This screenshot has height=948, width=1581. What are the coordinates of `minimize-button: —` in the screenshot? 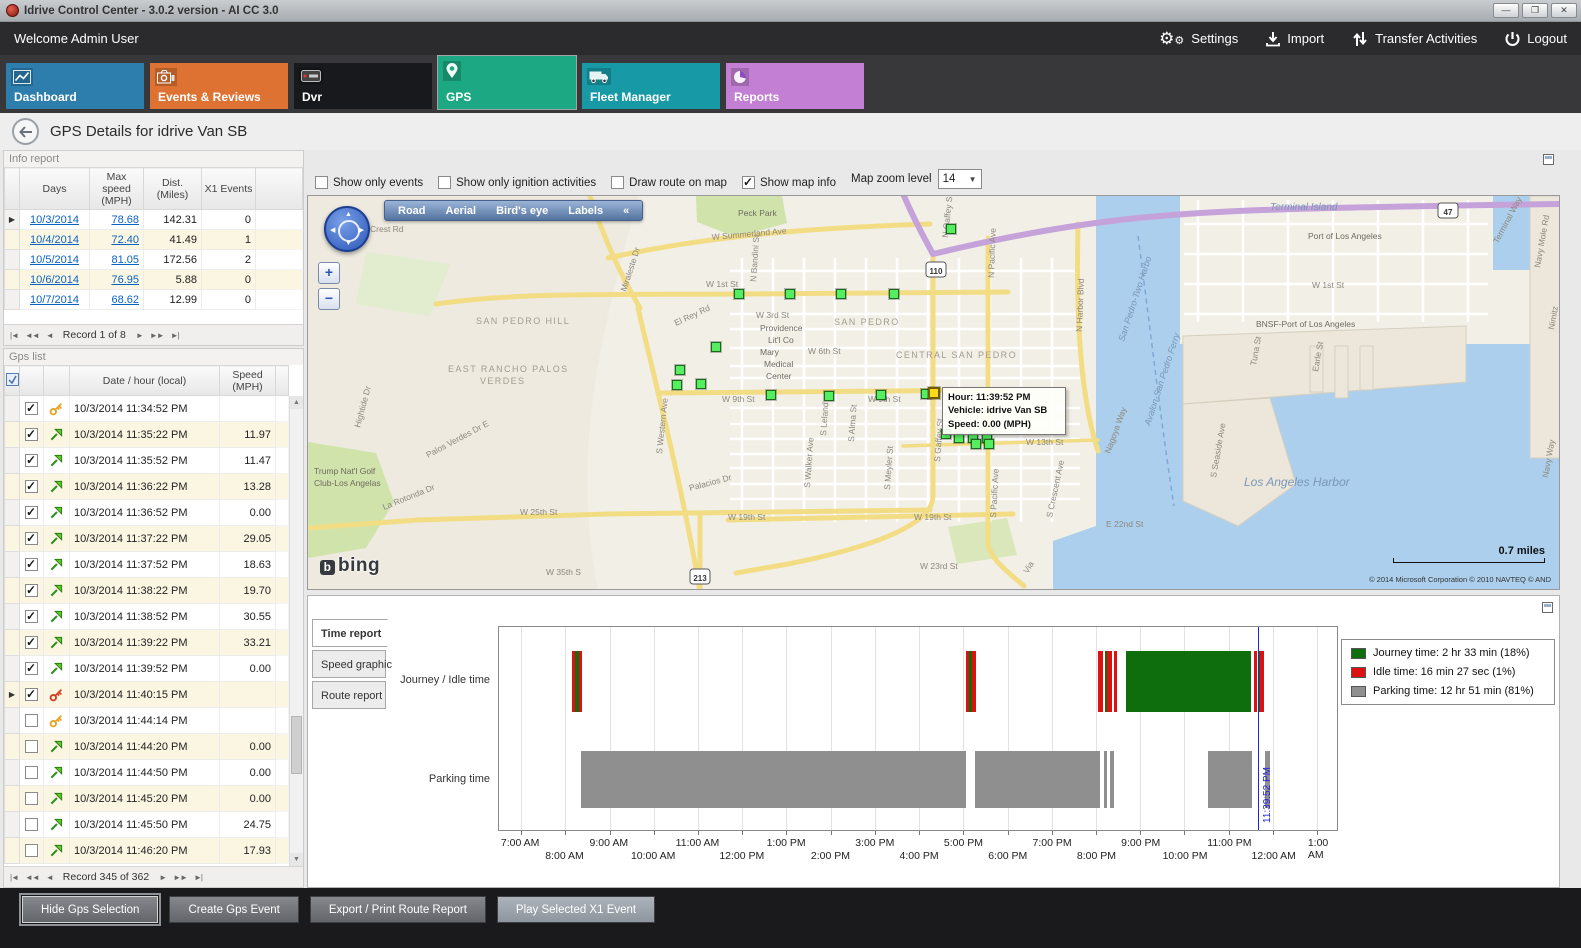 It's located at (1506, 10).